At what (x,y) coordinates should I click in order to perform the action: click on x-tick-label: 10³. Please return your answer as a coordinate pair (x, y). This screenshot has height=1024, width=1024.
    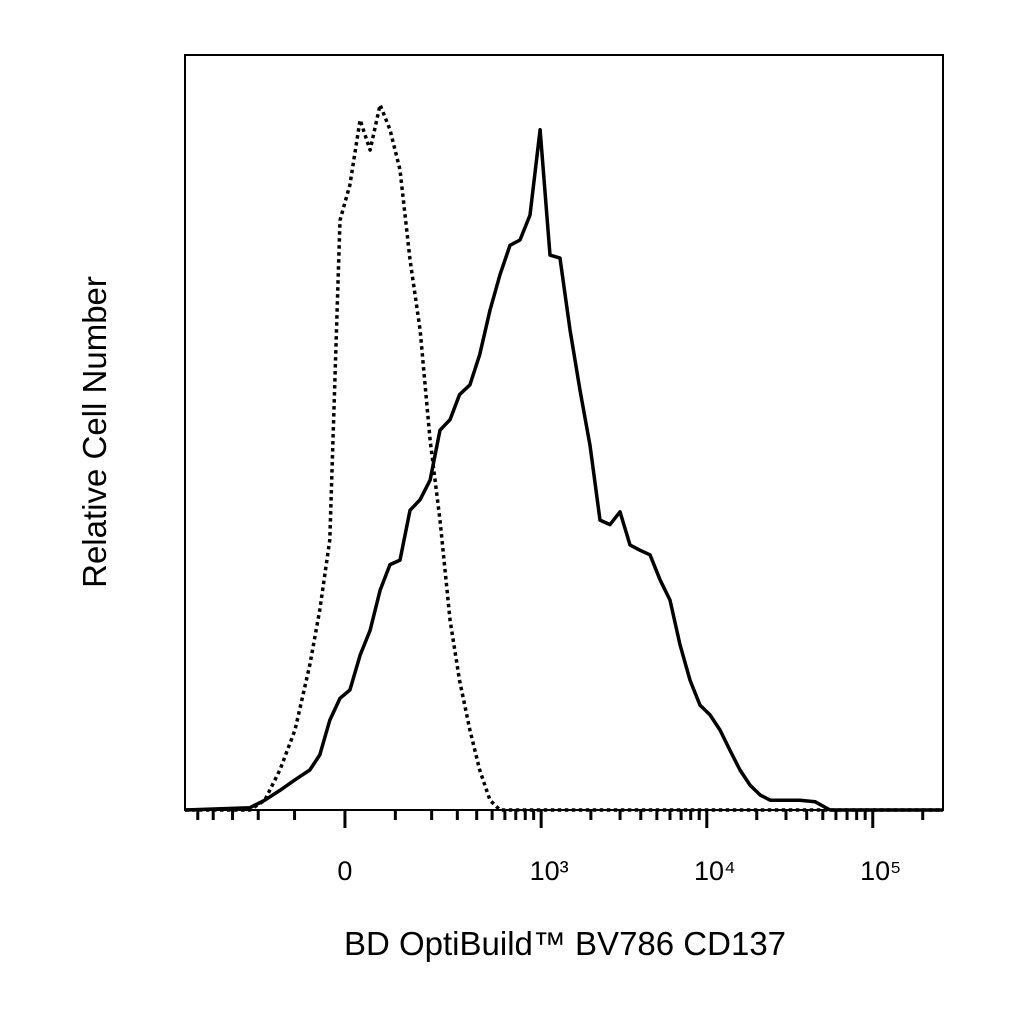
    Looking at the image, I should click on (549, 871).